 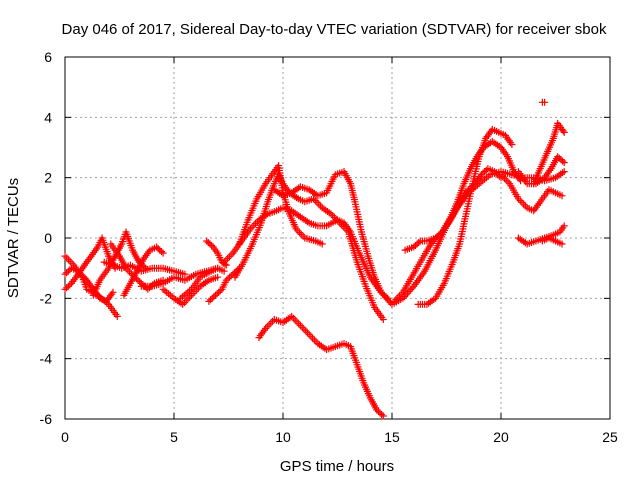 I want to click on x-tick-label: 25, so click(x=610, y=437).